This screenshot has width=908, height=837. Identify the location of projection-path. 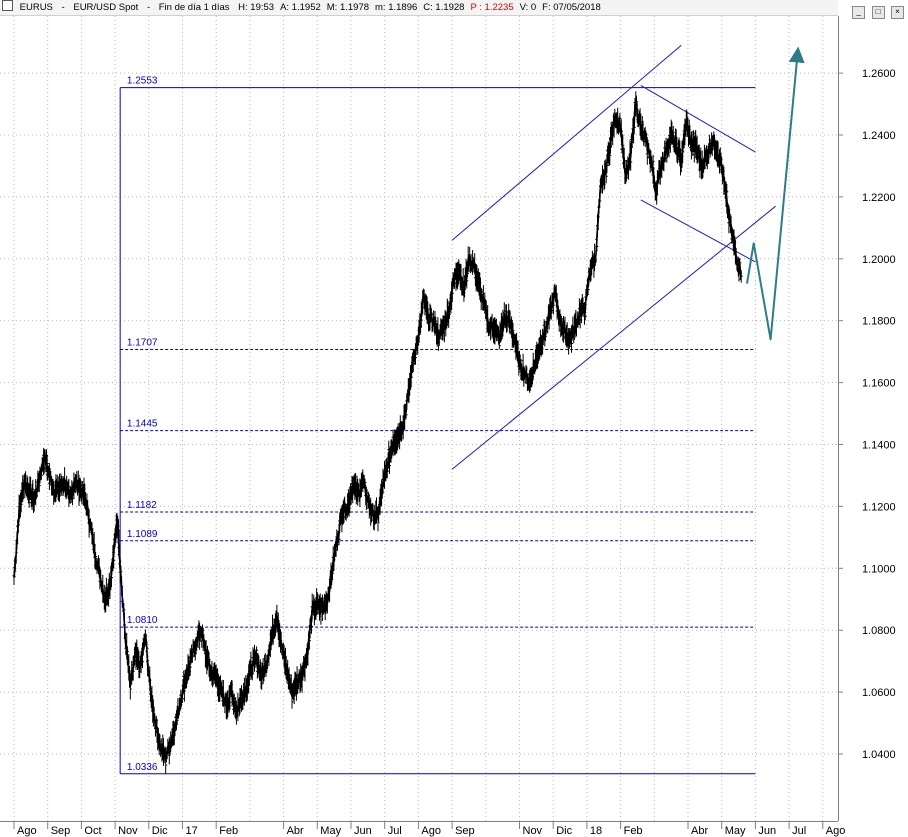
(775, 193).